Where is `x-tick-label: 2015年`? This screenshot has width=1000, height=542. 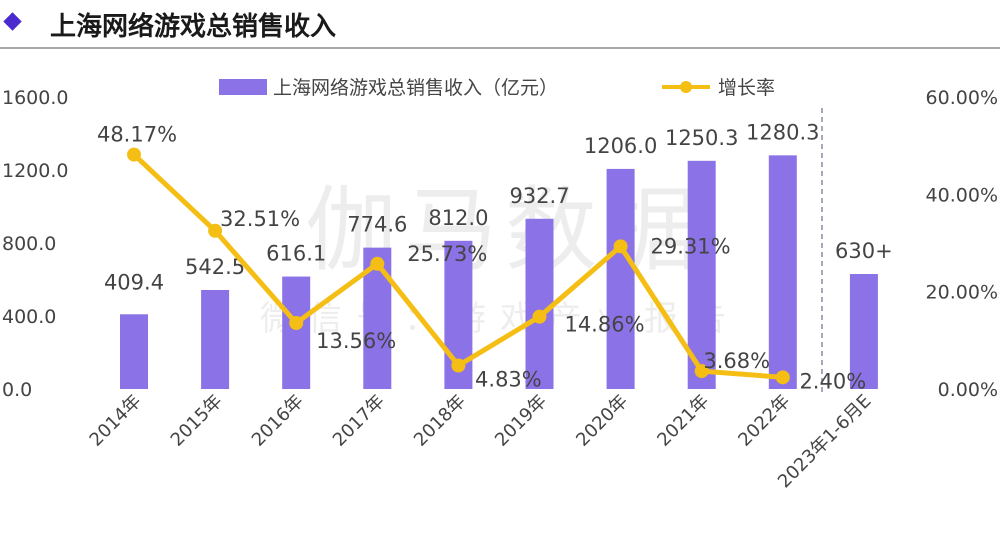 x-tick-label: 2015年 is located at coordinates (197, 421).